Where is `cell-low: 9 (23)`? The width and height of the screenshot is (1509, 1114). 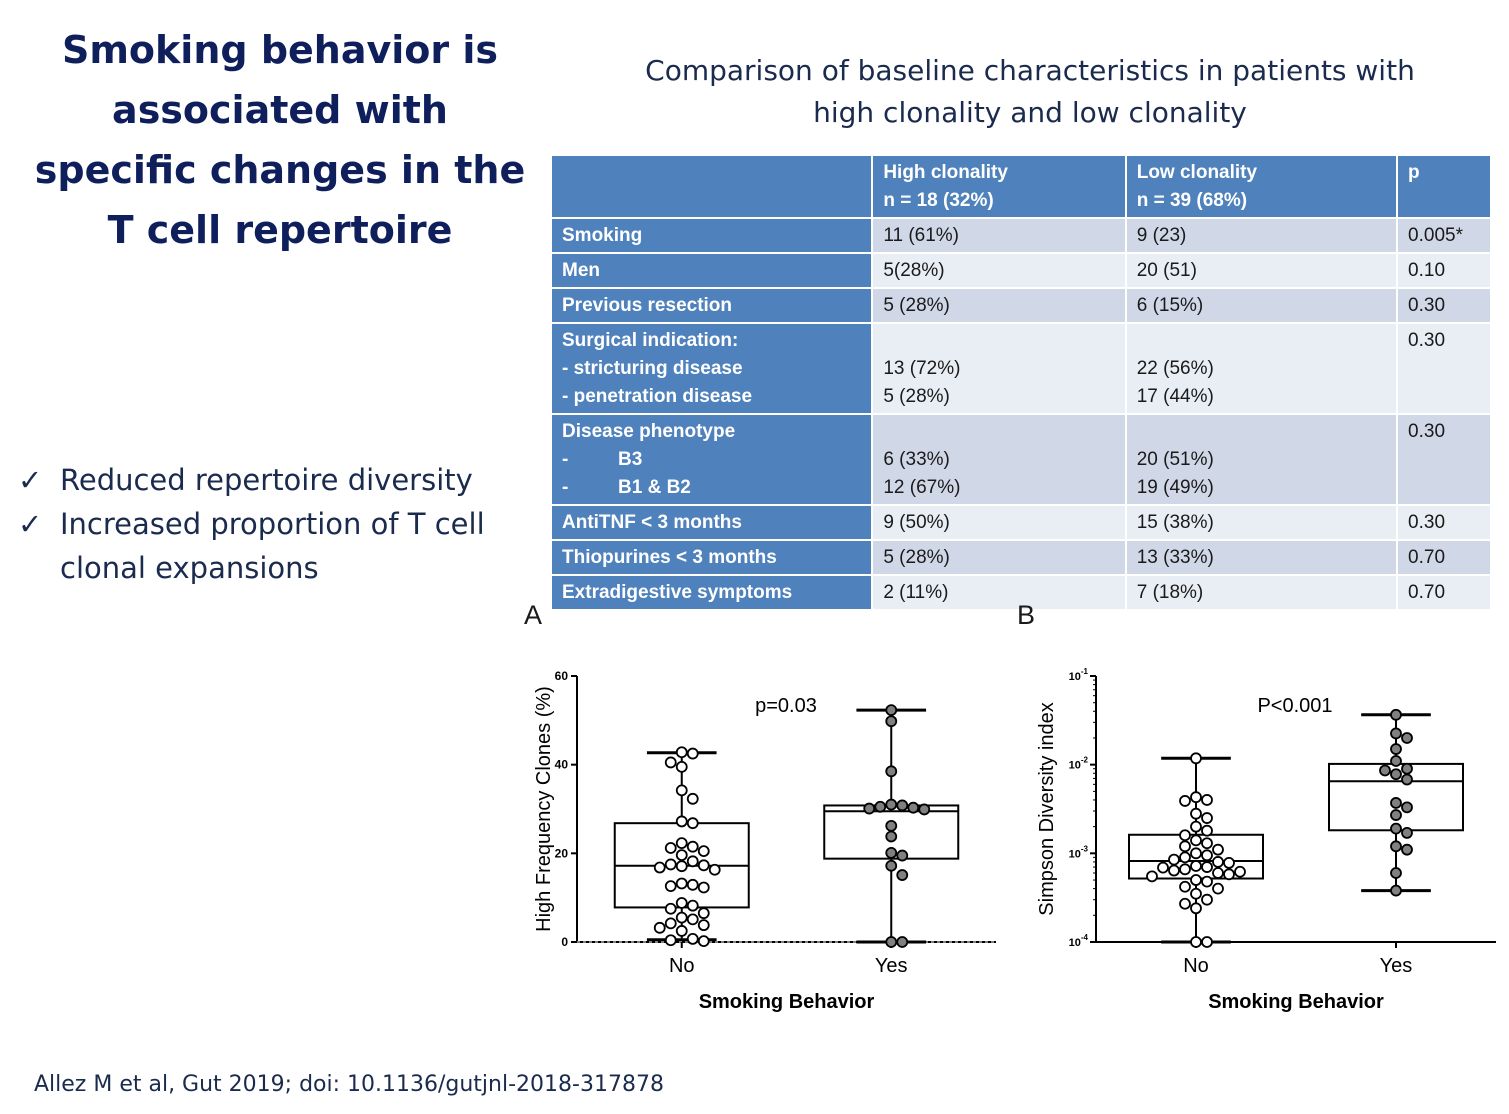 cell-low: 9 (23) is located at coordinates (1261, 235).